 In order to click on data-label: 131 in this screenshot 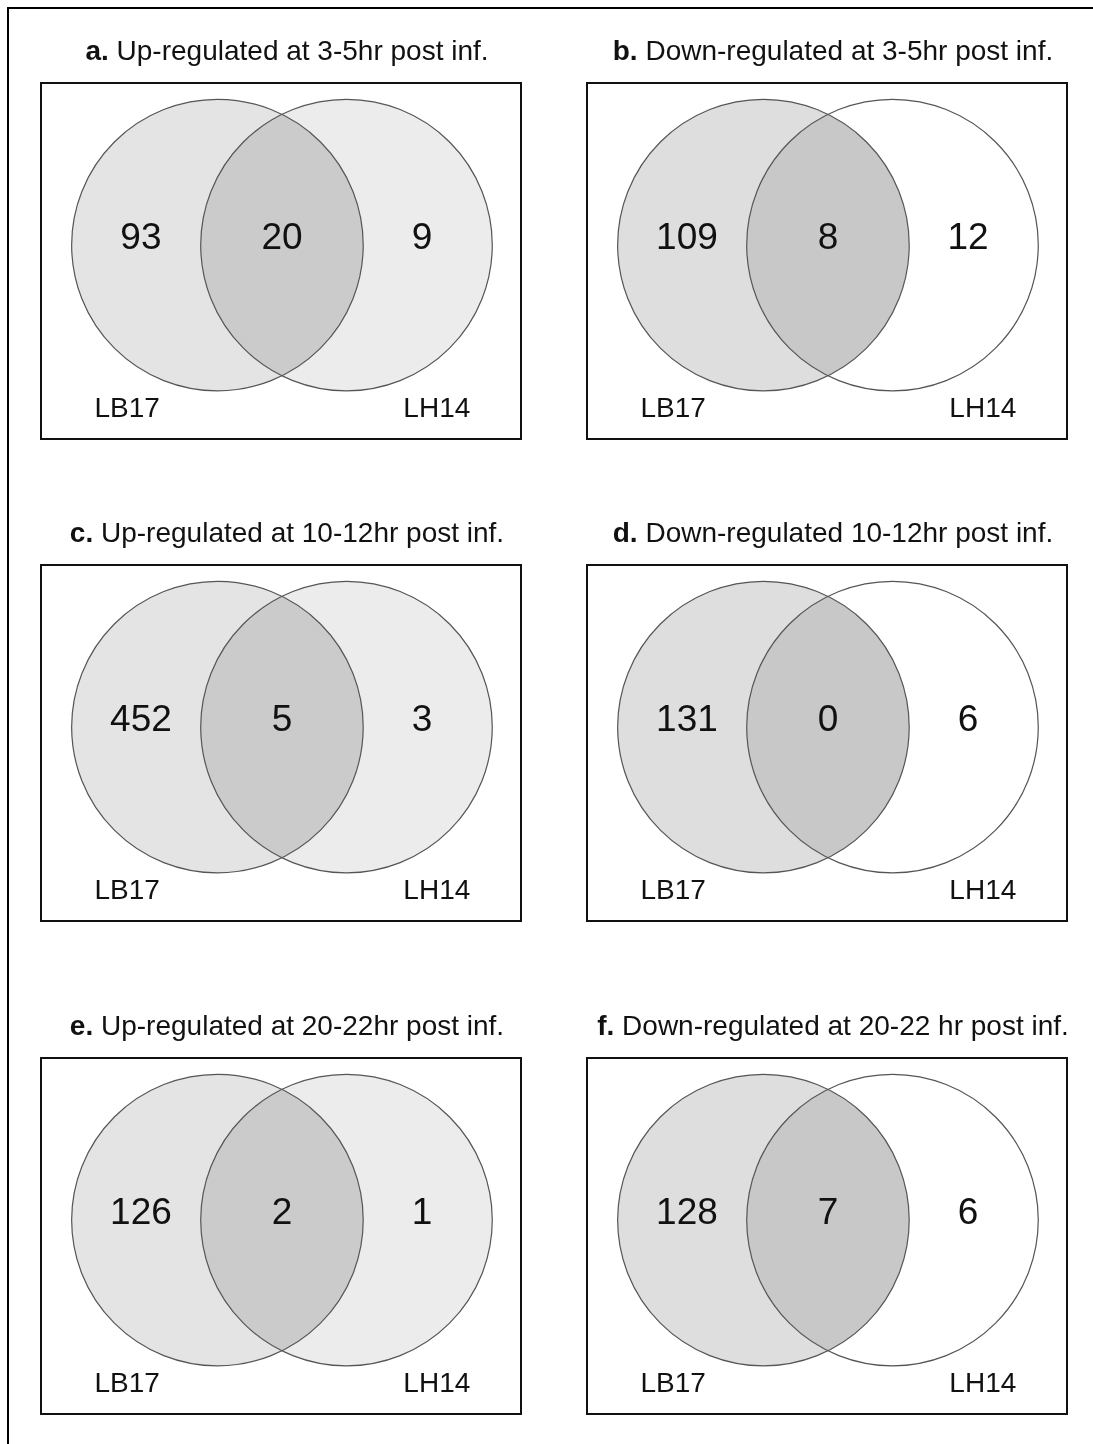, I will do `click(687, 718)`.